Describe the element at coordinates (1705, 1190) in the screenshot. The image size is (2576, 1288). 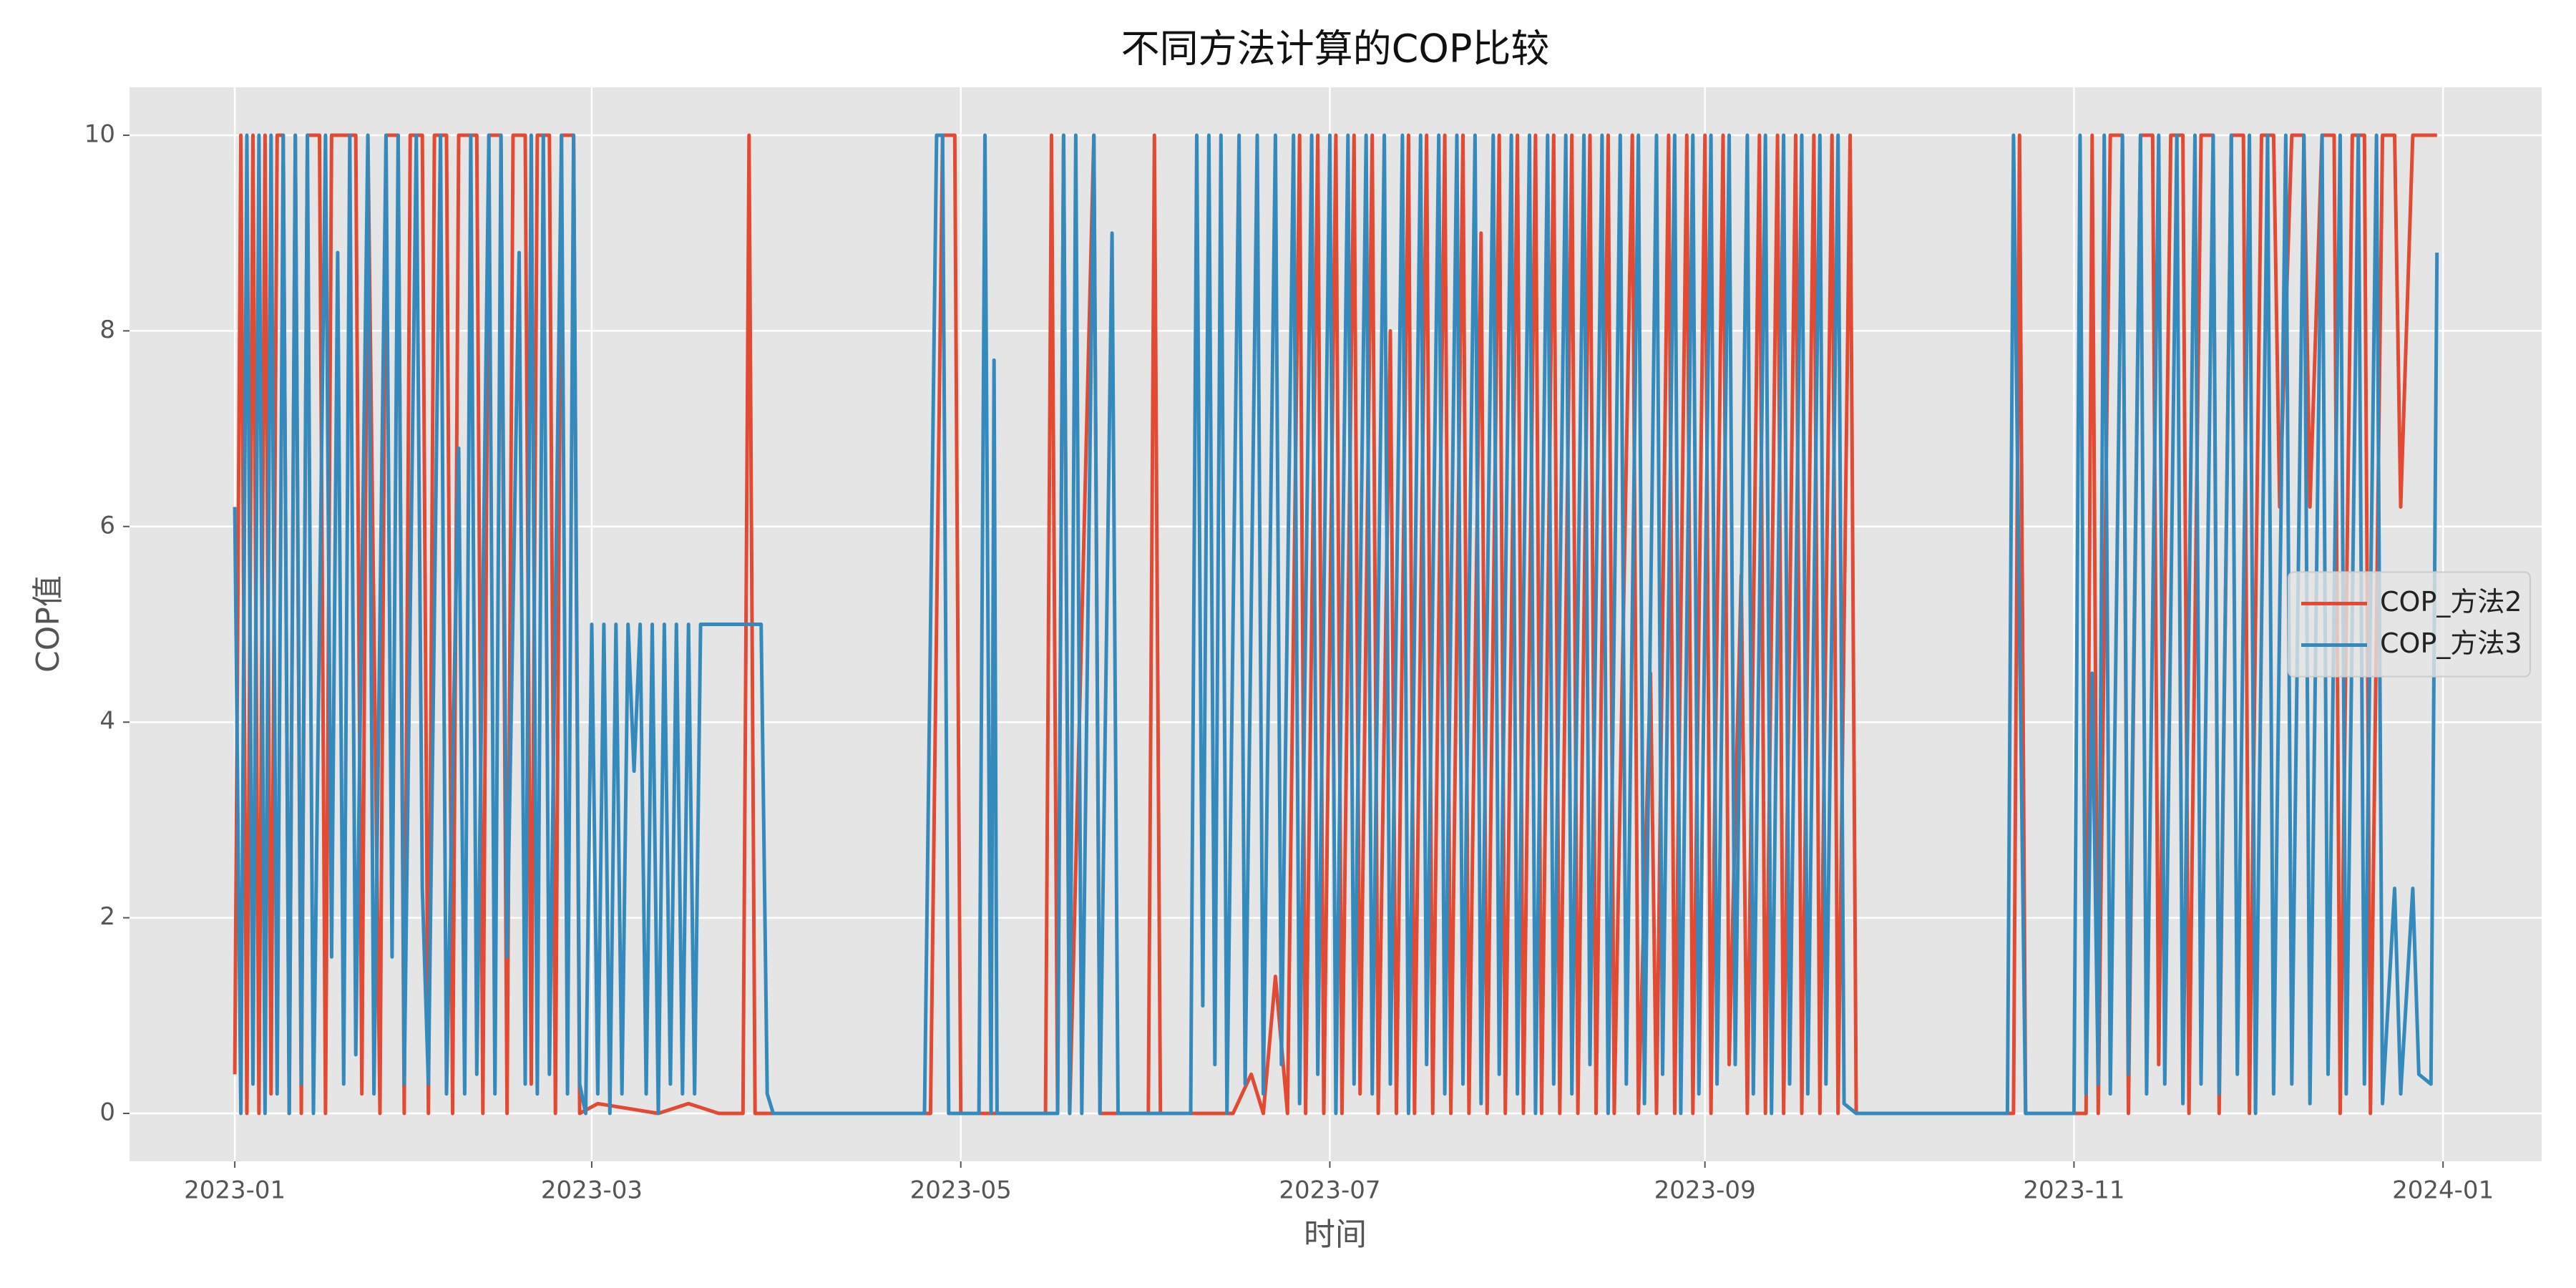
I see `x-tick-label: 2023-09` at that location.